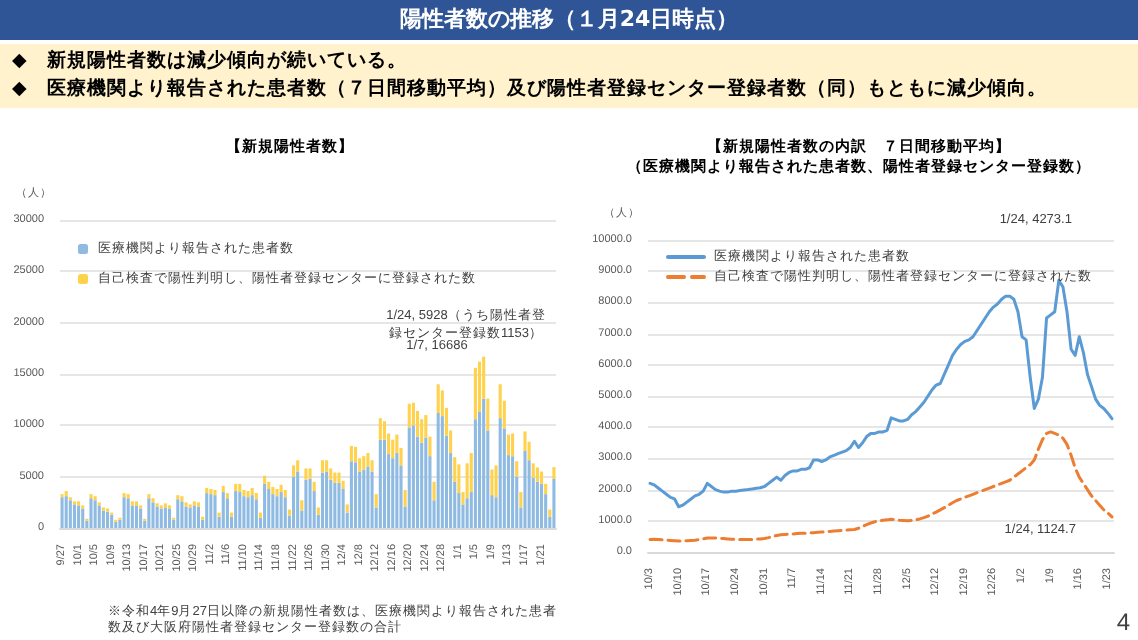 The width and height of the screenshot is (1138, 640). Describe the element at coordinates (569, 20) in the screenshot. I see `text: 陽性者数の推移（１月24日時点）` at that location.